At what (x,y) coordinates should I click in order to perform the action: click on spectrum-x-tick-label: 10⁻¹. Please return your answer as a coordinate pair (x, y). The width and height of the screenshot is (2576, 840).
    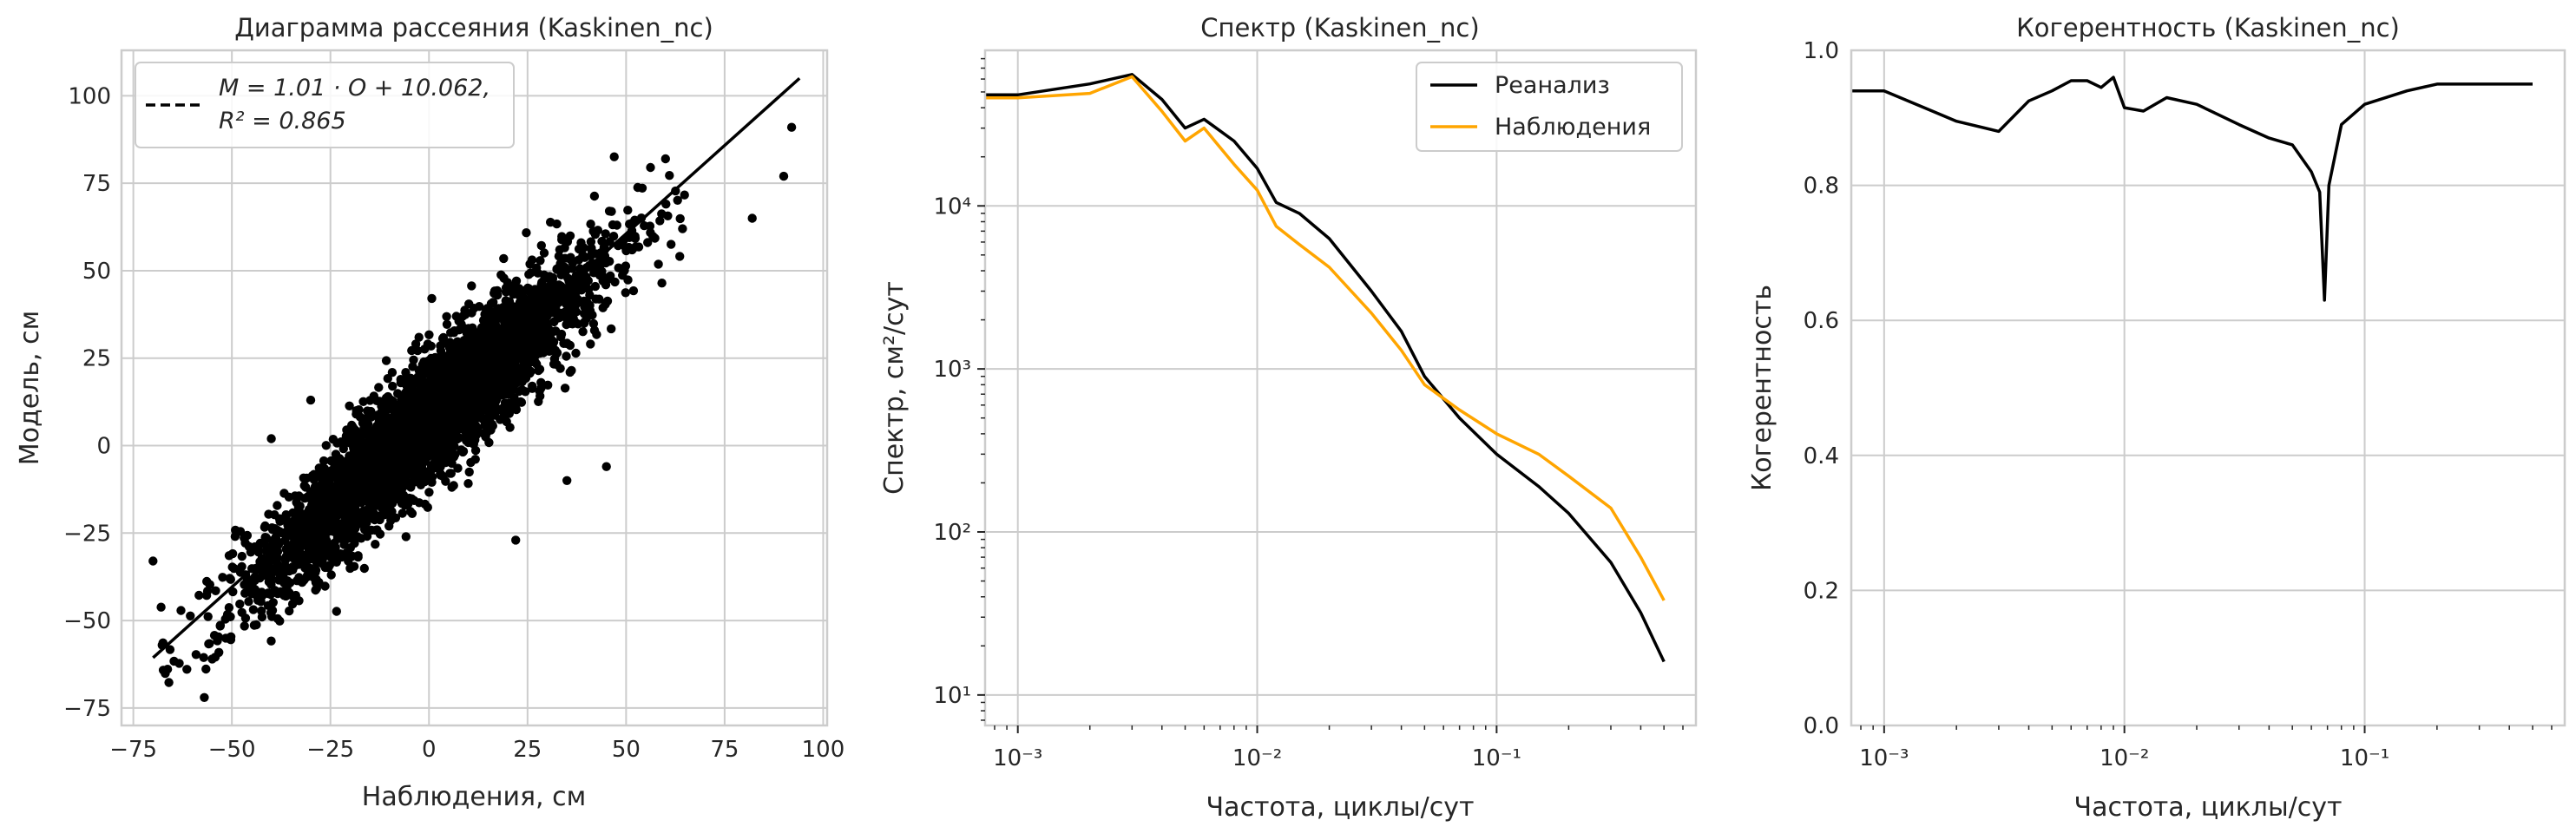
    Looking at the image, I should click on (1496, 758).